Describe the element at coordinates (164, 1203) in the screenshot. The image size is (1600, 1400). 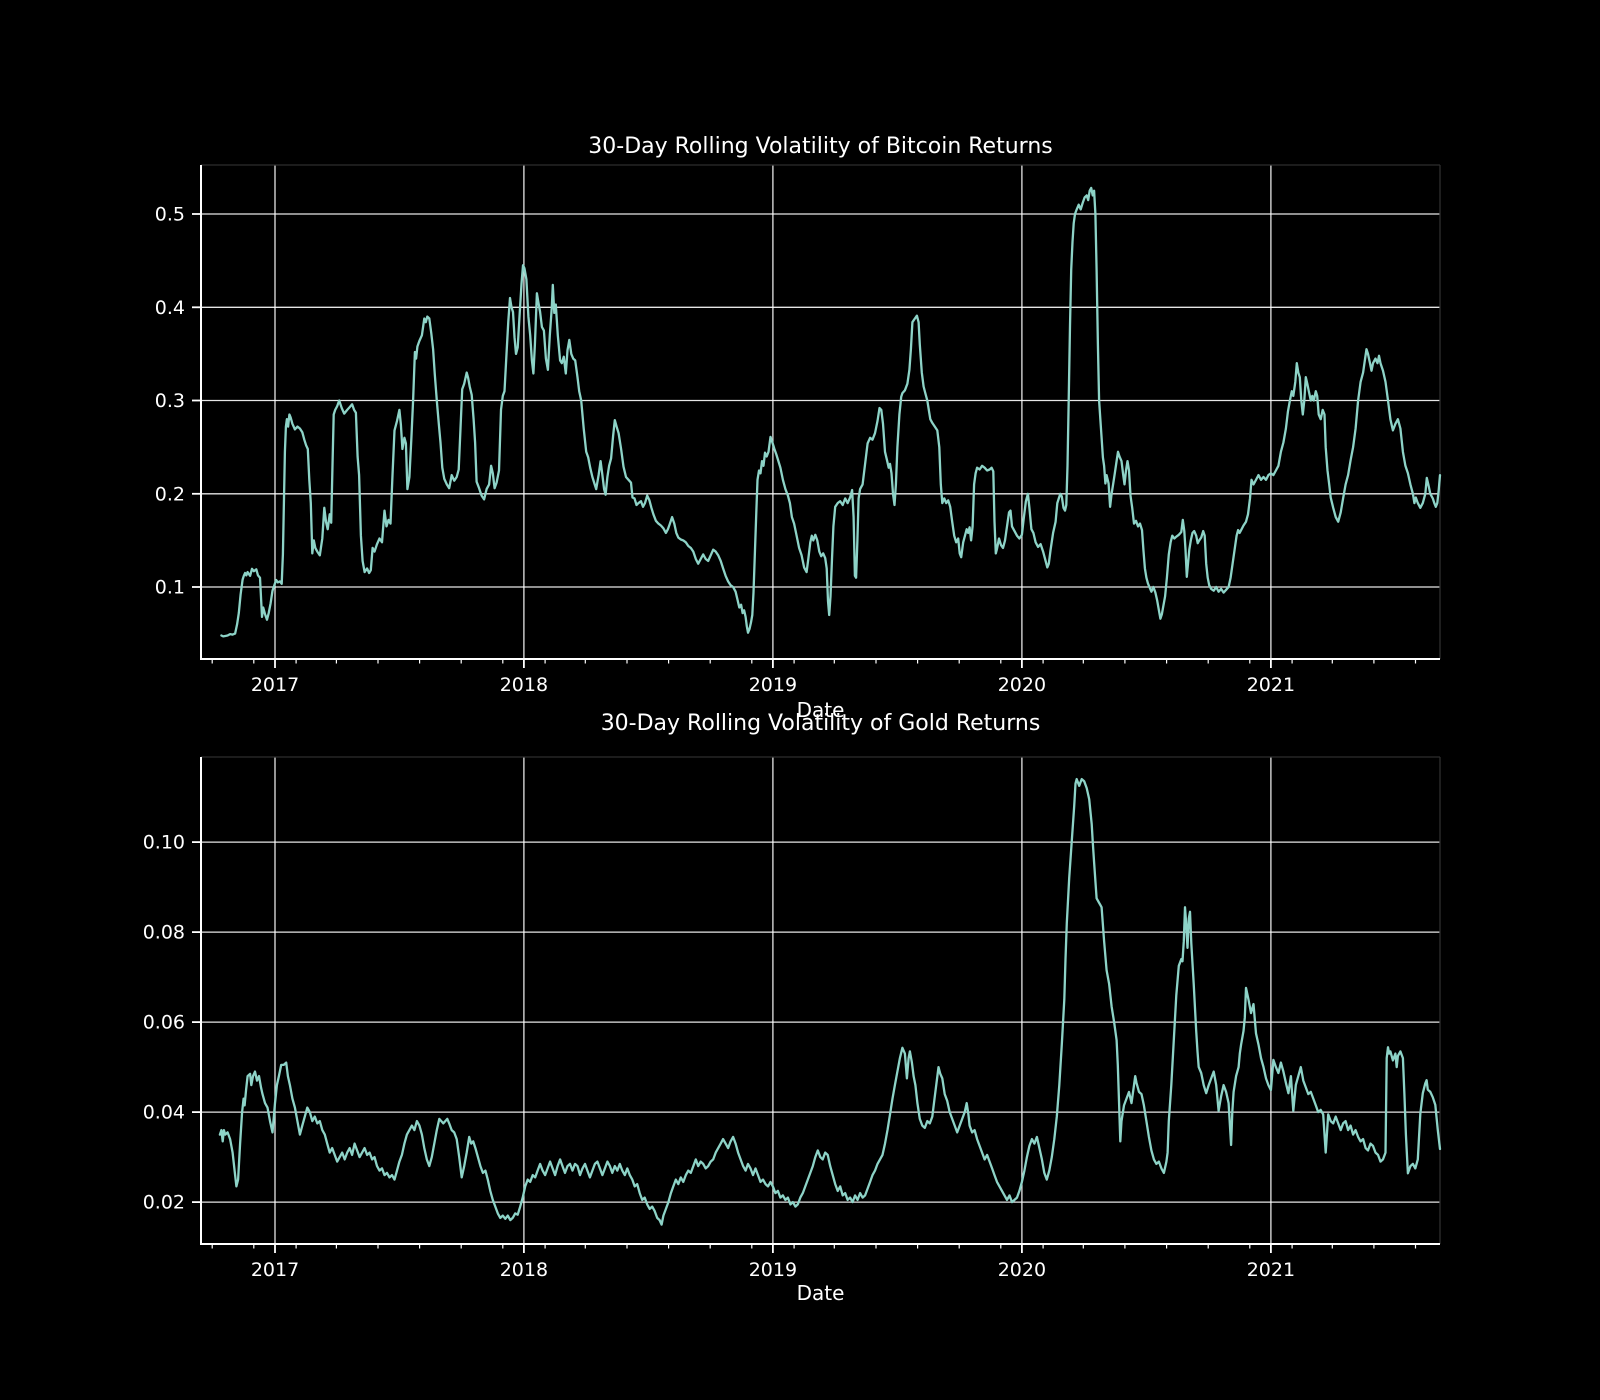
I see `y-tick-label: 0.02` at that location.